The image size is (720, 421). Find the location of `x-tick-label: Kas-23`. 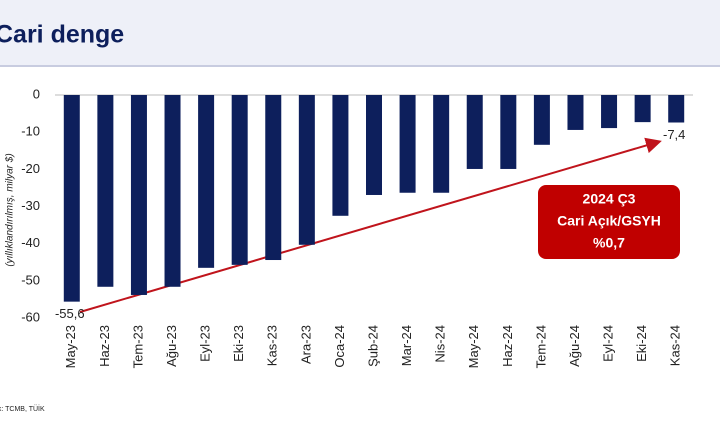

x-tick-label: Kas-23 is located at coordinates (272, 345).